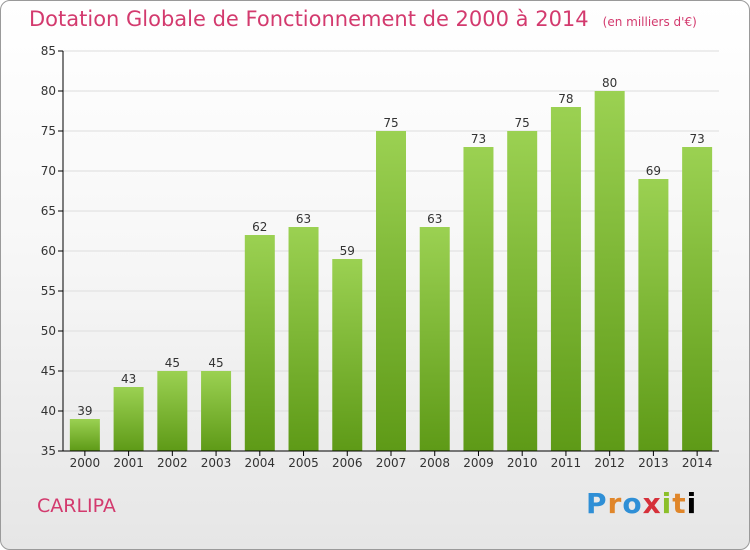 This screenshot has height=550, width=750. Describe the element at coordinates (522, 123) in the screenshot. I see `data-label-2010: 75` at that location.